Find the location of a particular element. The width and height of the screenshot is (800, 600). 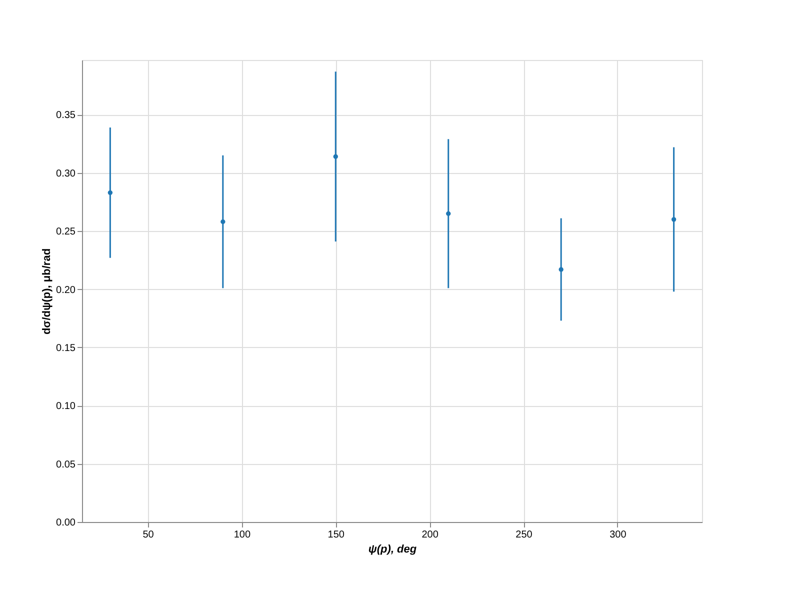

x-tick-label: 250 is located at coordinates (524, 535).